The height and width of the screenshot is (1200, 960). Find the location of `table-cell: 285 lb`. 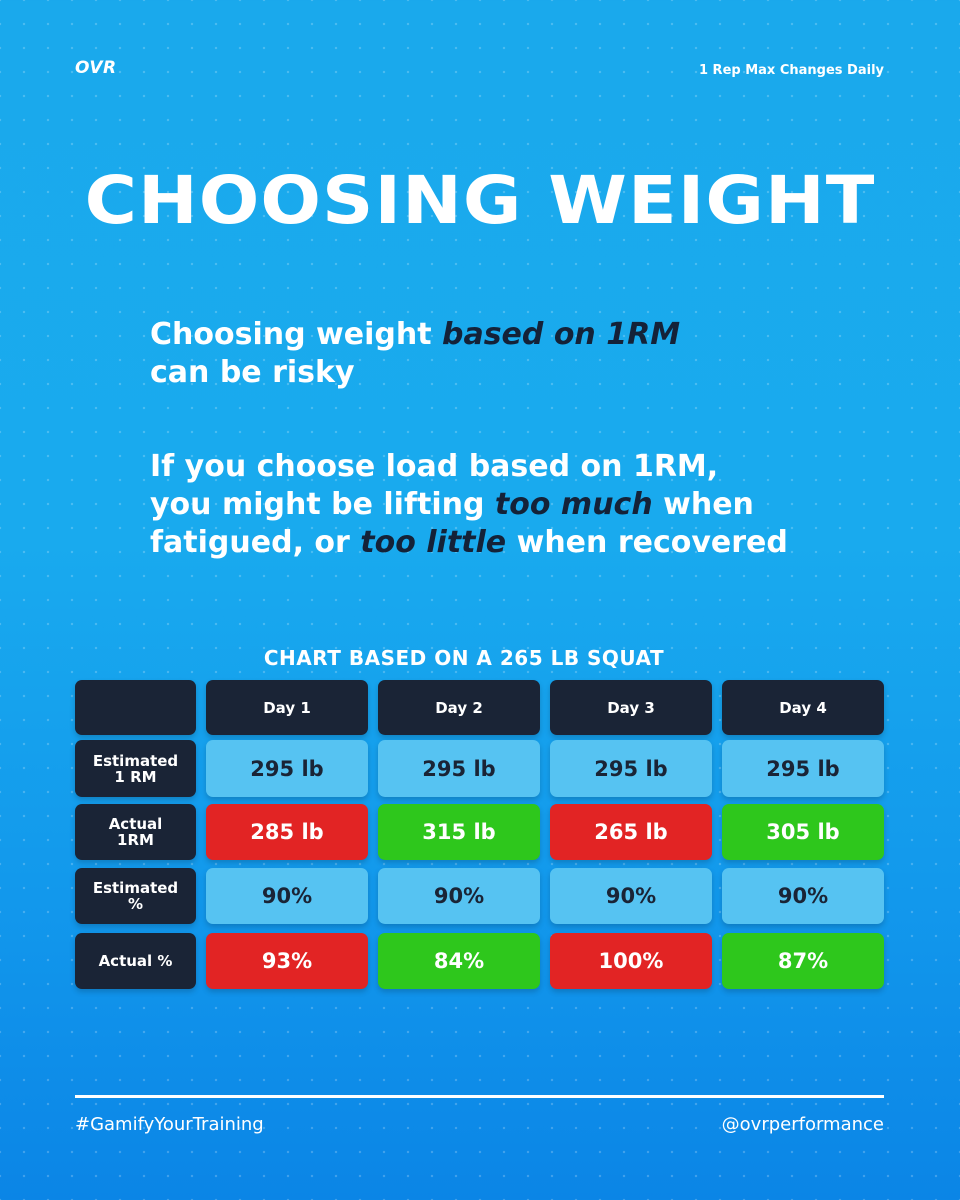

table-cell: 285 lb is located at coordinates (287, 832).